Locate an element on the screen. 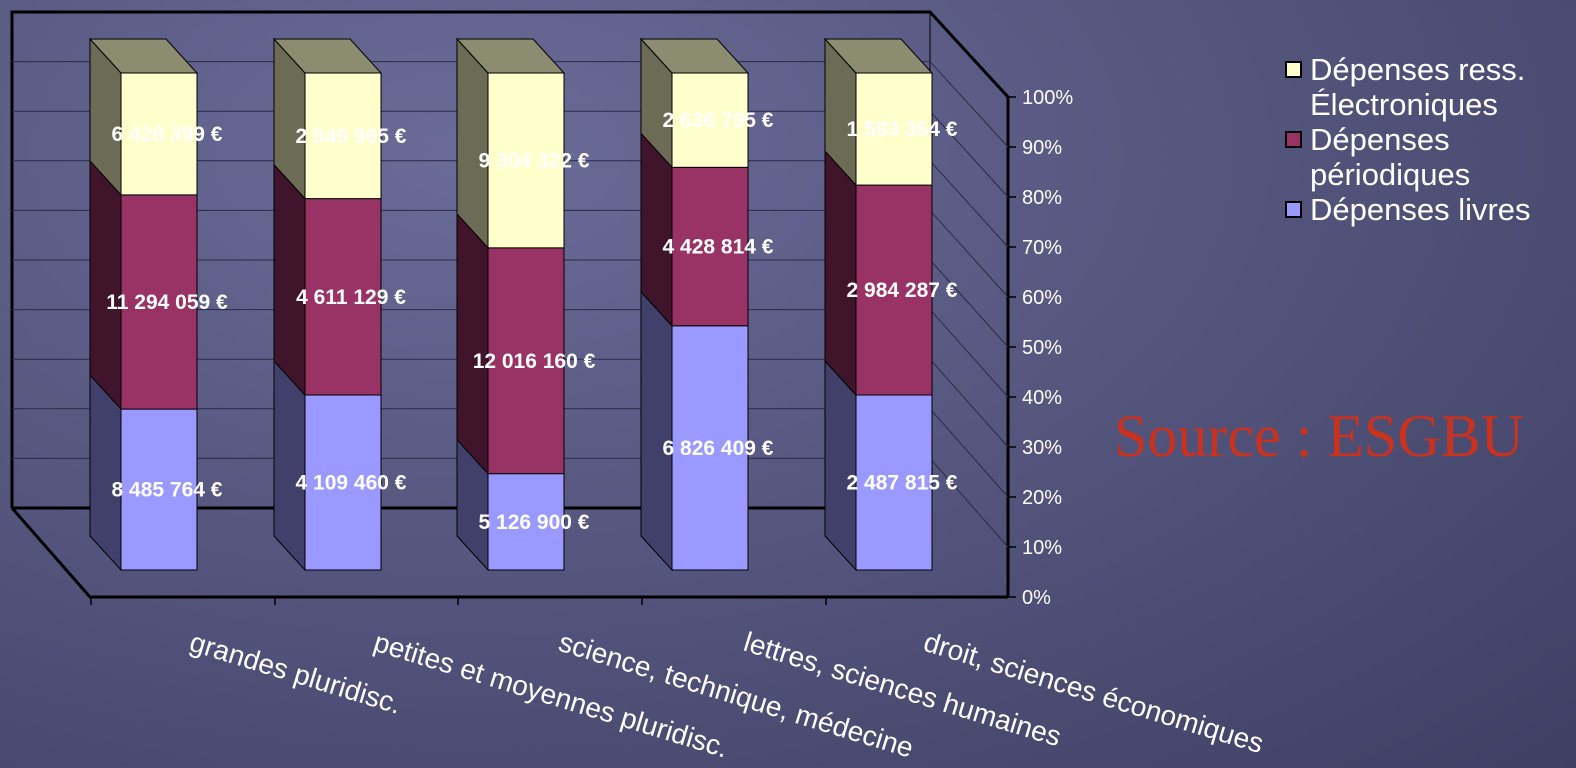 This screenshot has width=1576, height=768. data-label: 1 593 364 € is located at coordinates (902, 129).